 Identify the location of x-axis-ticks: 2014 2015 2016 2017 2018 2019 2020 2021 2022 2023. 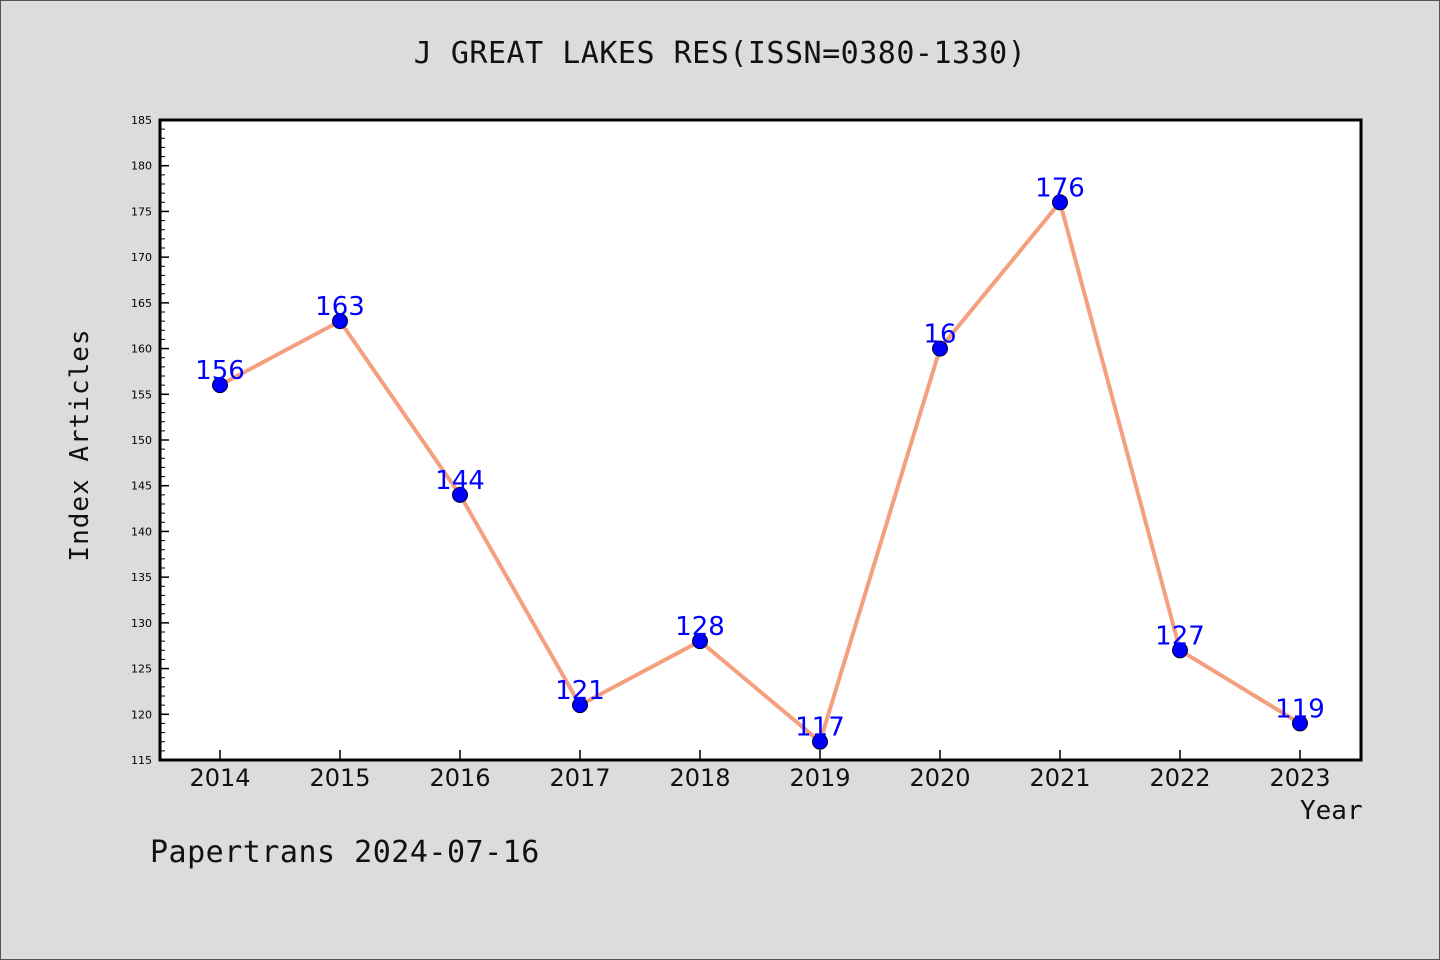
(760, 771).